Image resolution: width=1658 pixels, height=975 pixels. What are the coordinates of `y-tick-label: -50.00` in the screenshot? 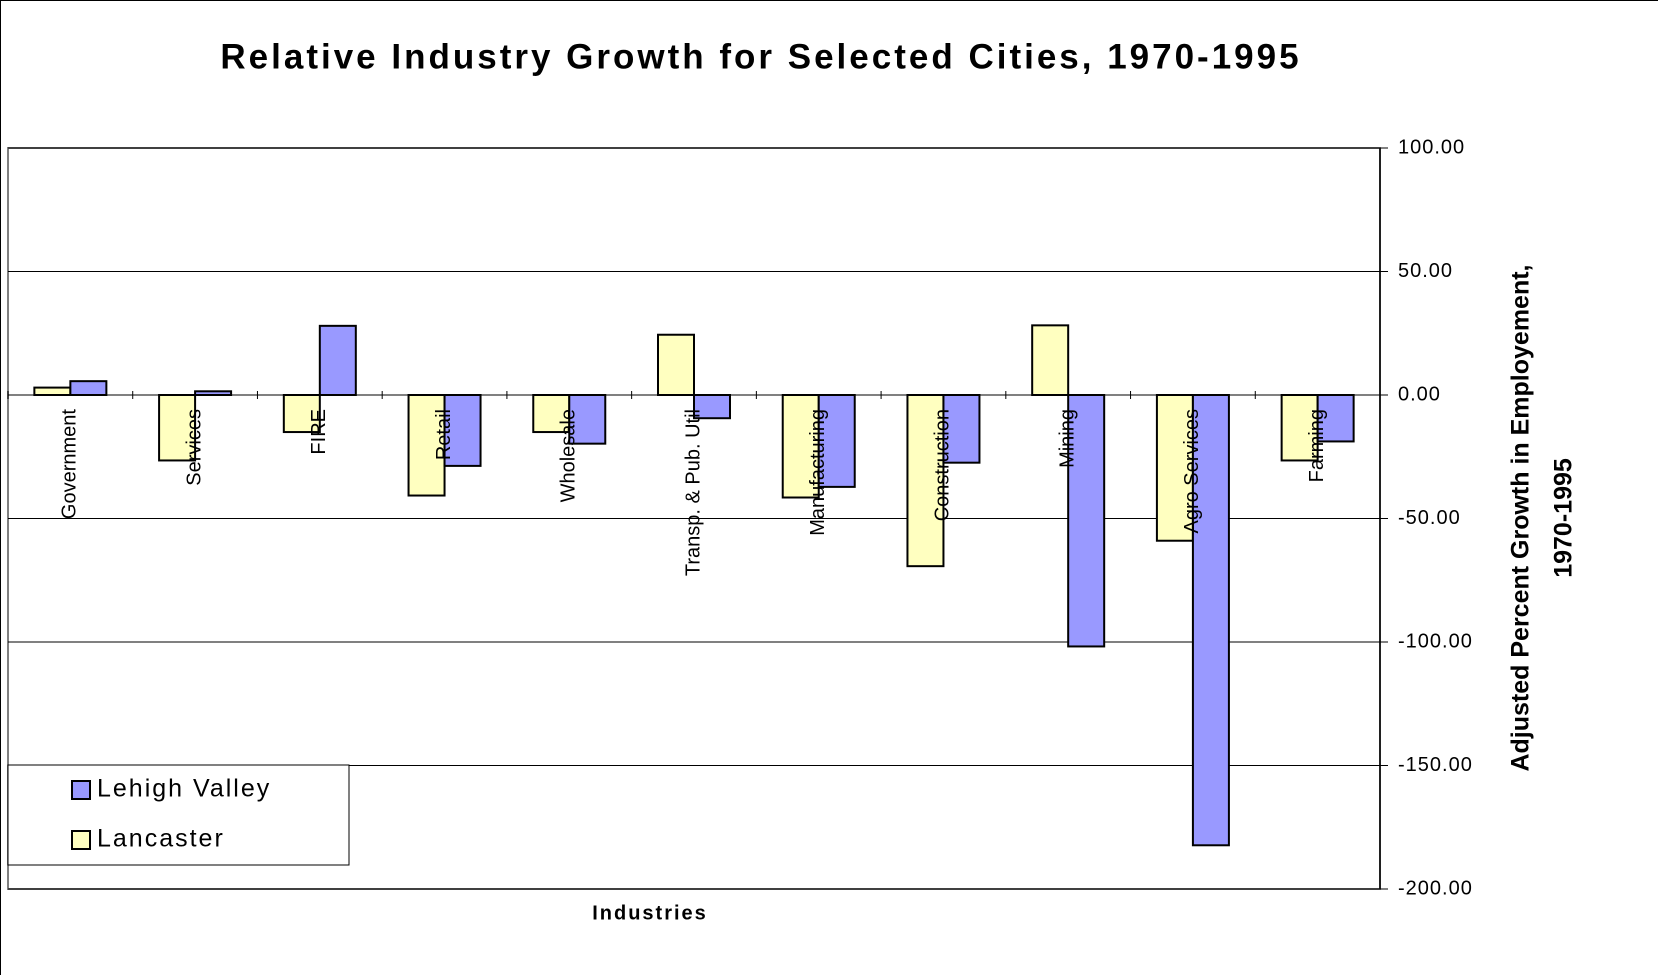 It's located at (1429, 518).